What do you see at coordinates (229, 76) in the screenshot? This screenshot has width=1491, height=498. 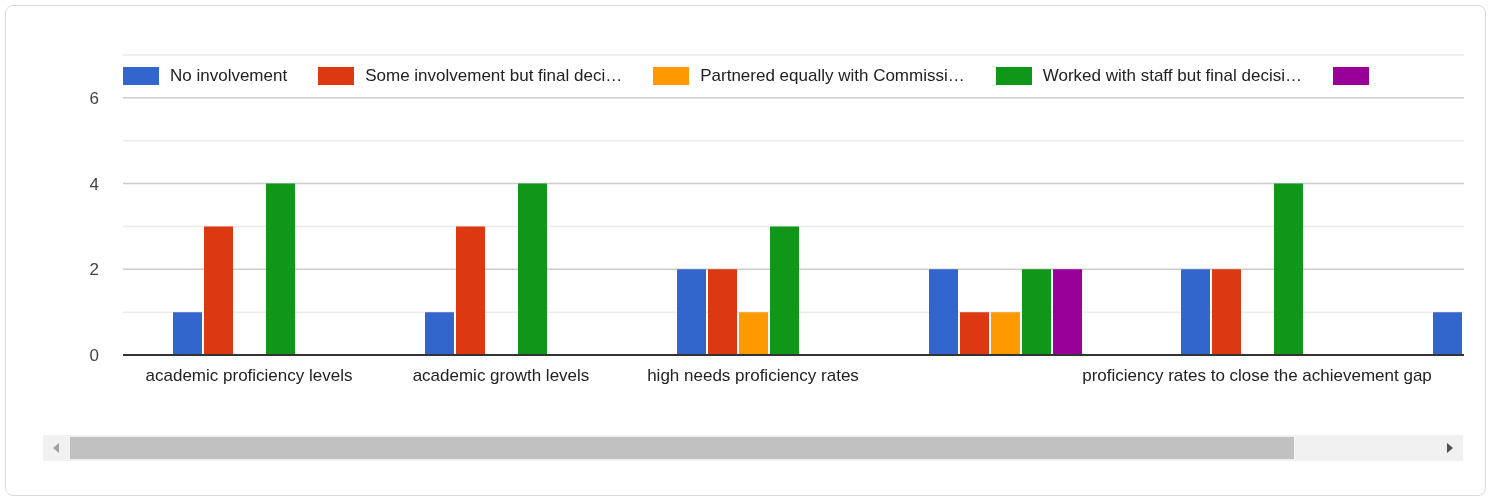 I see `legend-label: No involvement` at bounding box center [229, 76].